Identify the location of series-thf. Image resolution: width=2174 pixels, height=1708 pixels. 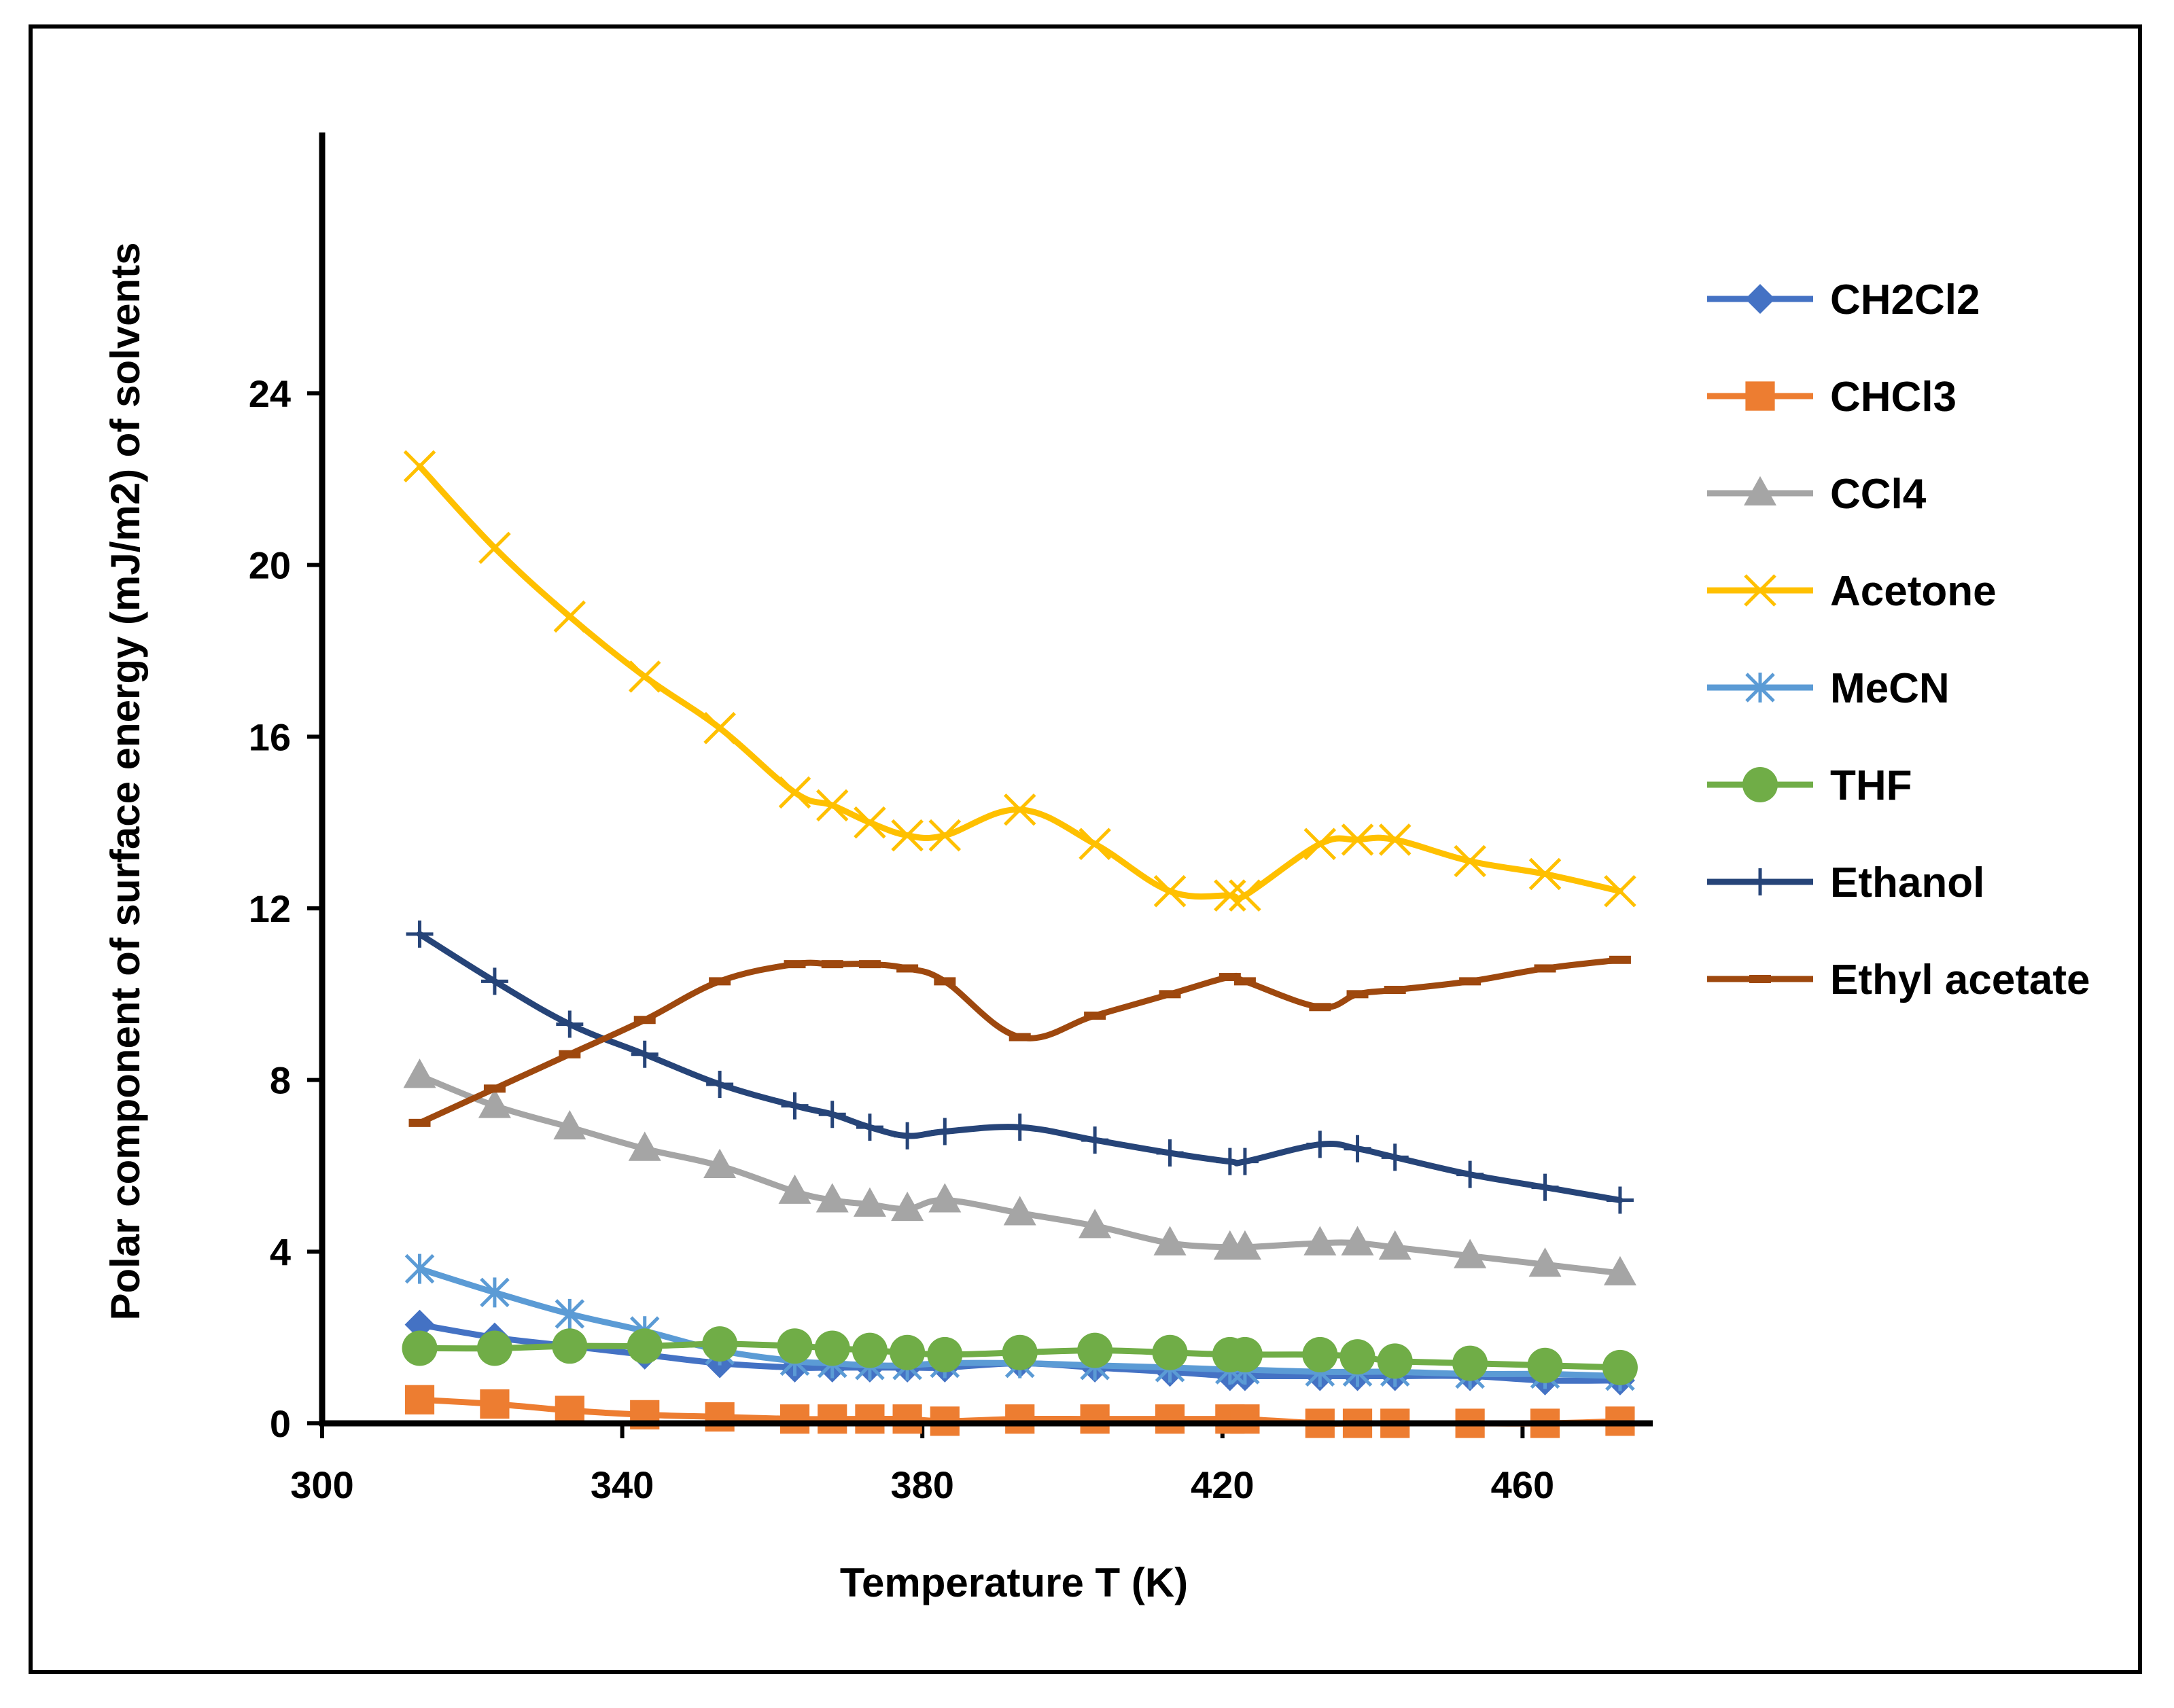
(1020, 1355).